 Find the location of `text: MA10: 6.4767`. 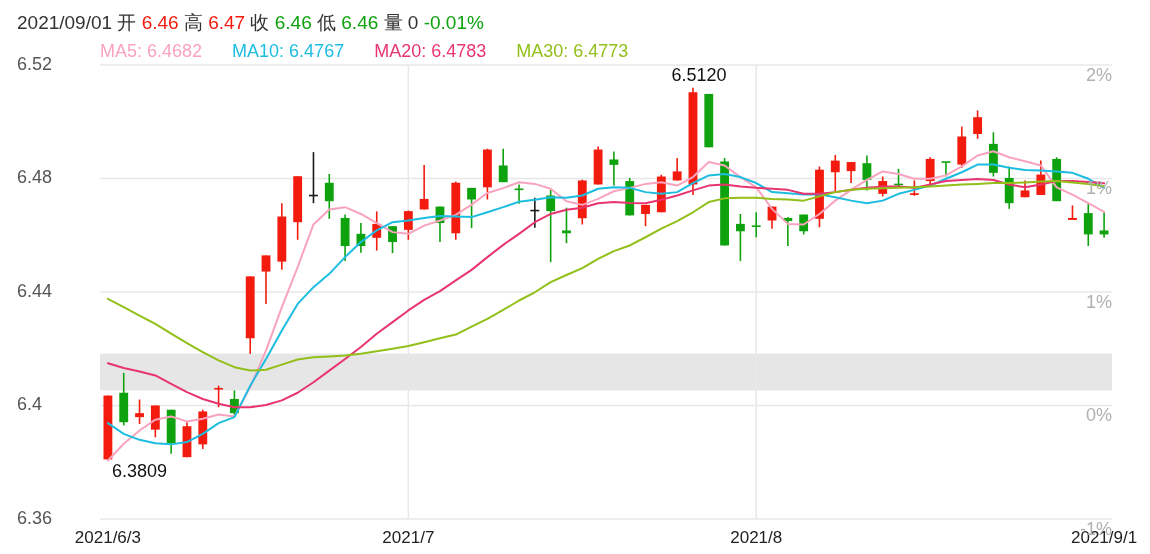

text: MA10: 6.4767 is located at coordinates (288, 51).